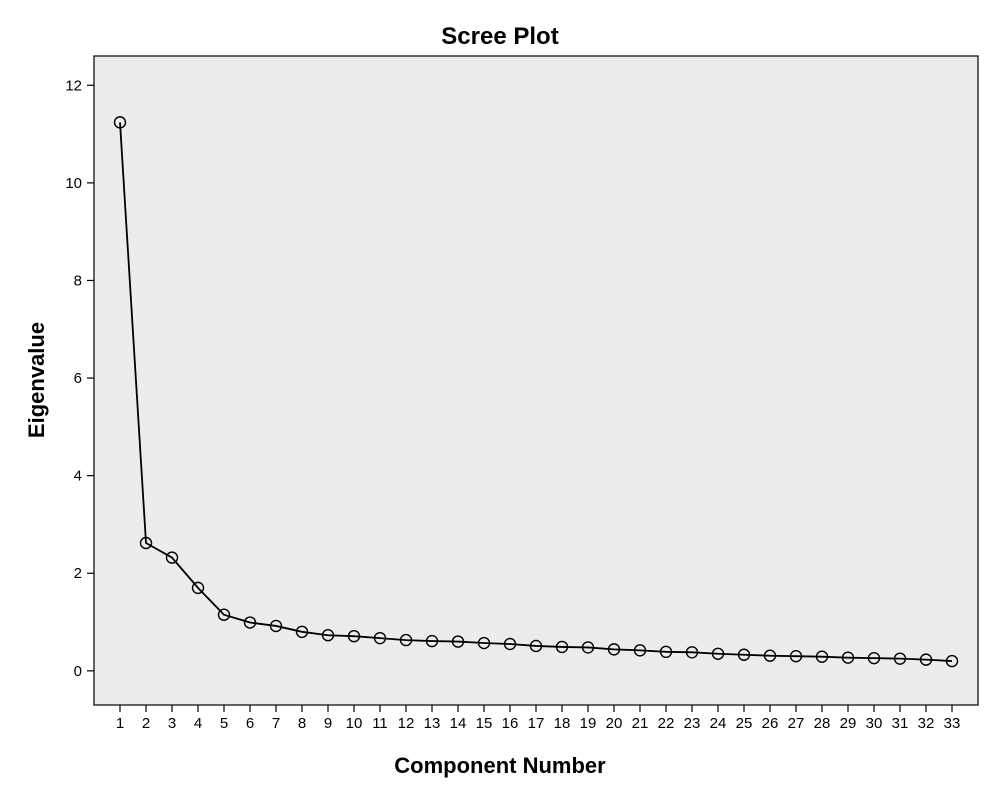 This screenshot has height=800, width=1000. Describe the element at coordinates (406, 723) in the screenshot. I see `x-tick-label: 12` at that location.